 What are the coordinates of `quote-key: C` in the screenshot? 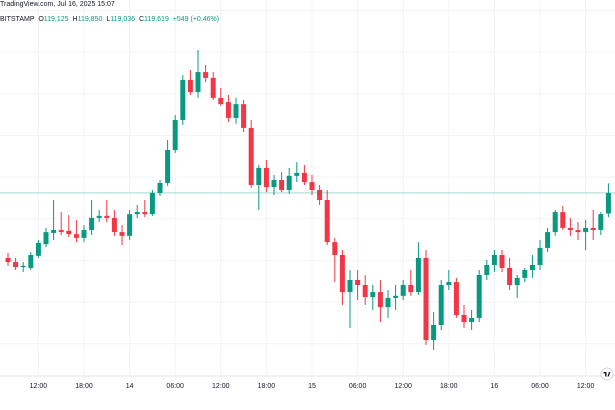 It's located at (141, 19).